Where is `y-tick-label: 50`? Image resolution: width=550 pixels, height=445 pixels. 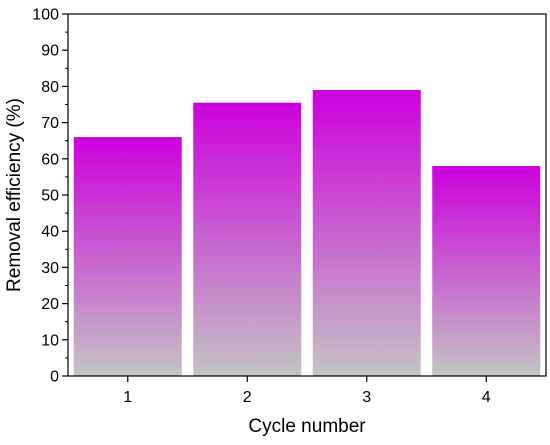
y-tick-label: 50 is located at coordinates (50, 196).